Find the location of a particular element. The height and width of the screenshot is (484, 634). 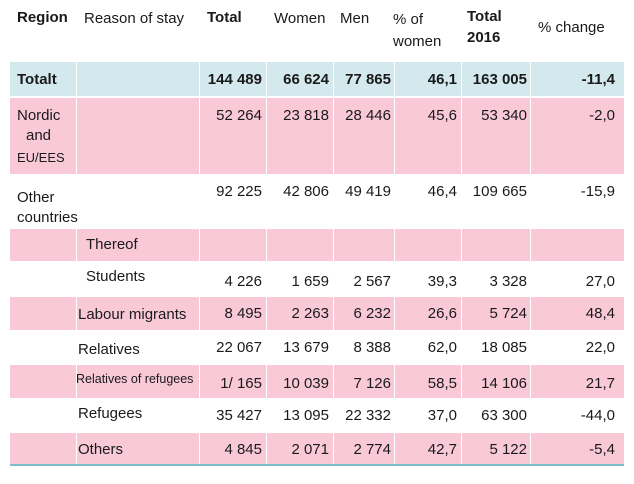

header-total2016-1: Total is located at coordinates (484, 16).